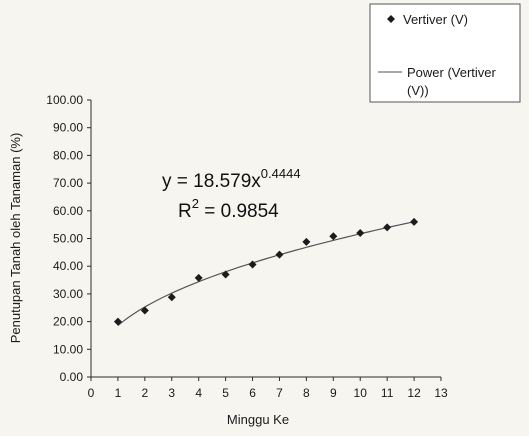 Image resolution: width=529 pixels, height=436 pixels. I want to click on equation-base: y = 18.579x, so click(211, 181).